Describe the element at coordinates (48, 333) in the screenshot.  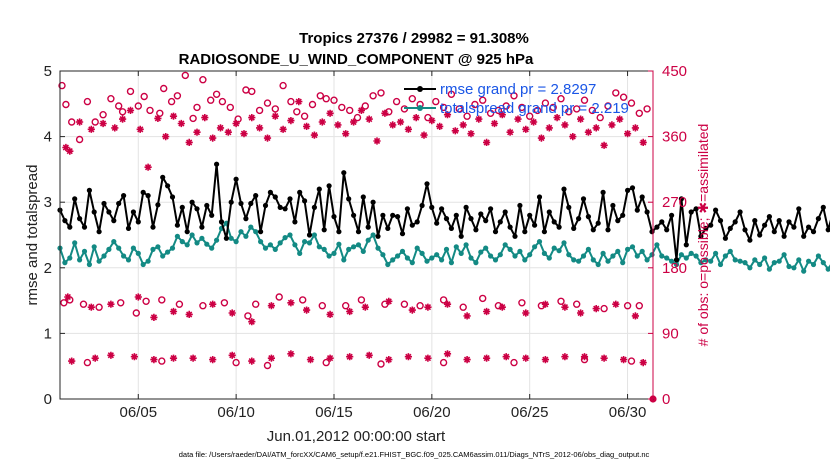
I see `y-tick-label: 1` at that location.